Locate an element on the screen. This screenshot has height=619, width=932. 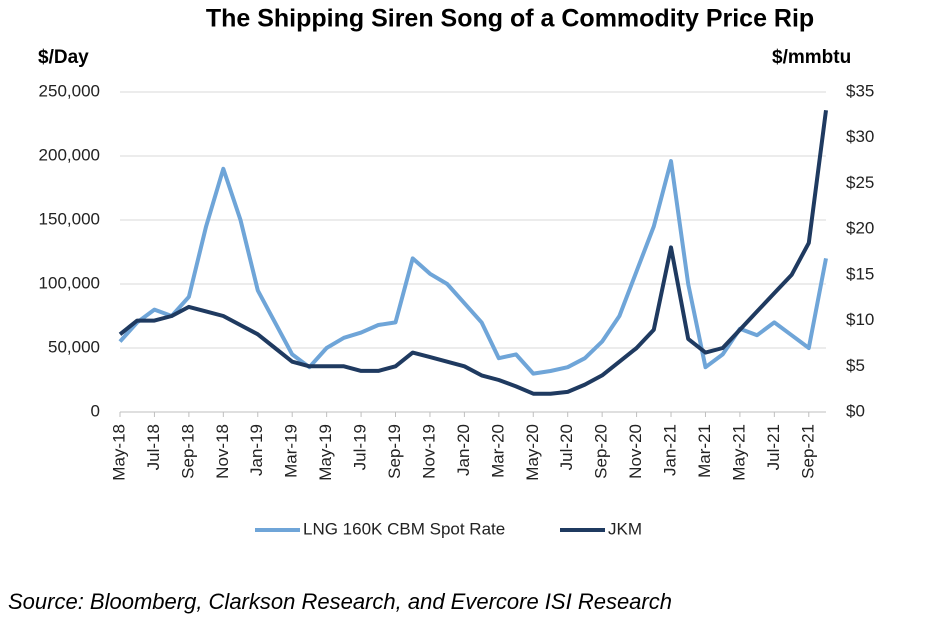
x-tick-label: May-19 is located at coordinates (325, 452).